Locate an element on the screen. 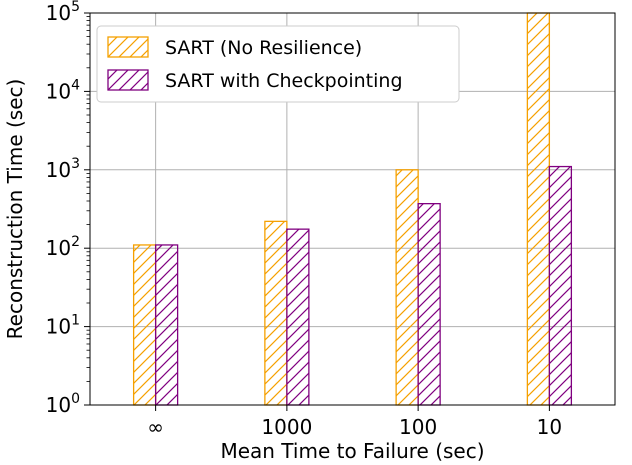 This screenshot has height=465, width=632. y-tick-exponent: 0 is located at coordinates (75, 399).